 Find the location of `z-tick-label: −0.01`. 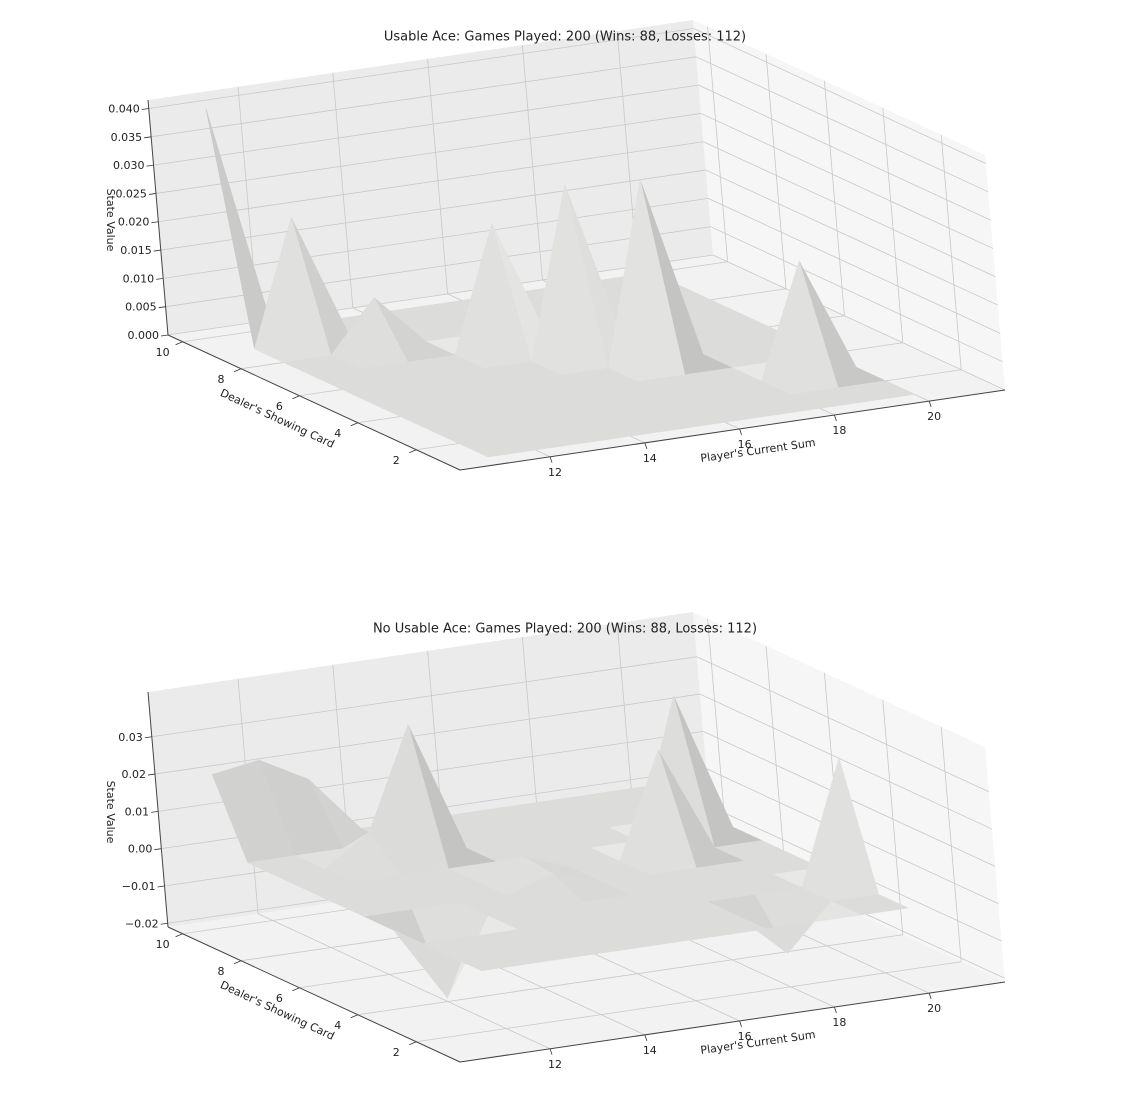

z-tick-label: −0.01 is located at coordinates (139, 886).